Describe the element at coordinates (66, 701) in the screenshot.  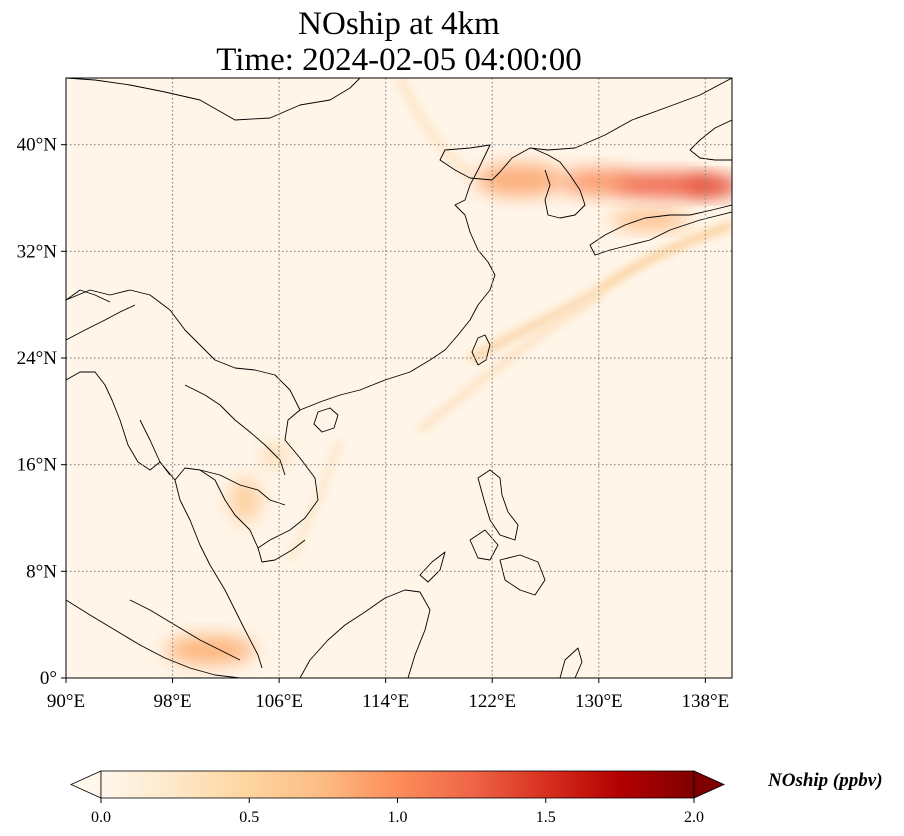
I see `x-tick-label: 90°E` at that location.